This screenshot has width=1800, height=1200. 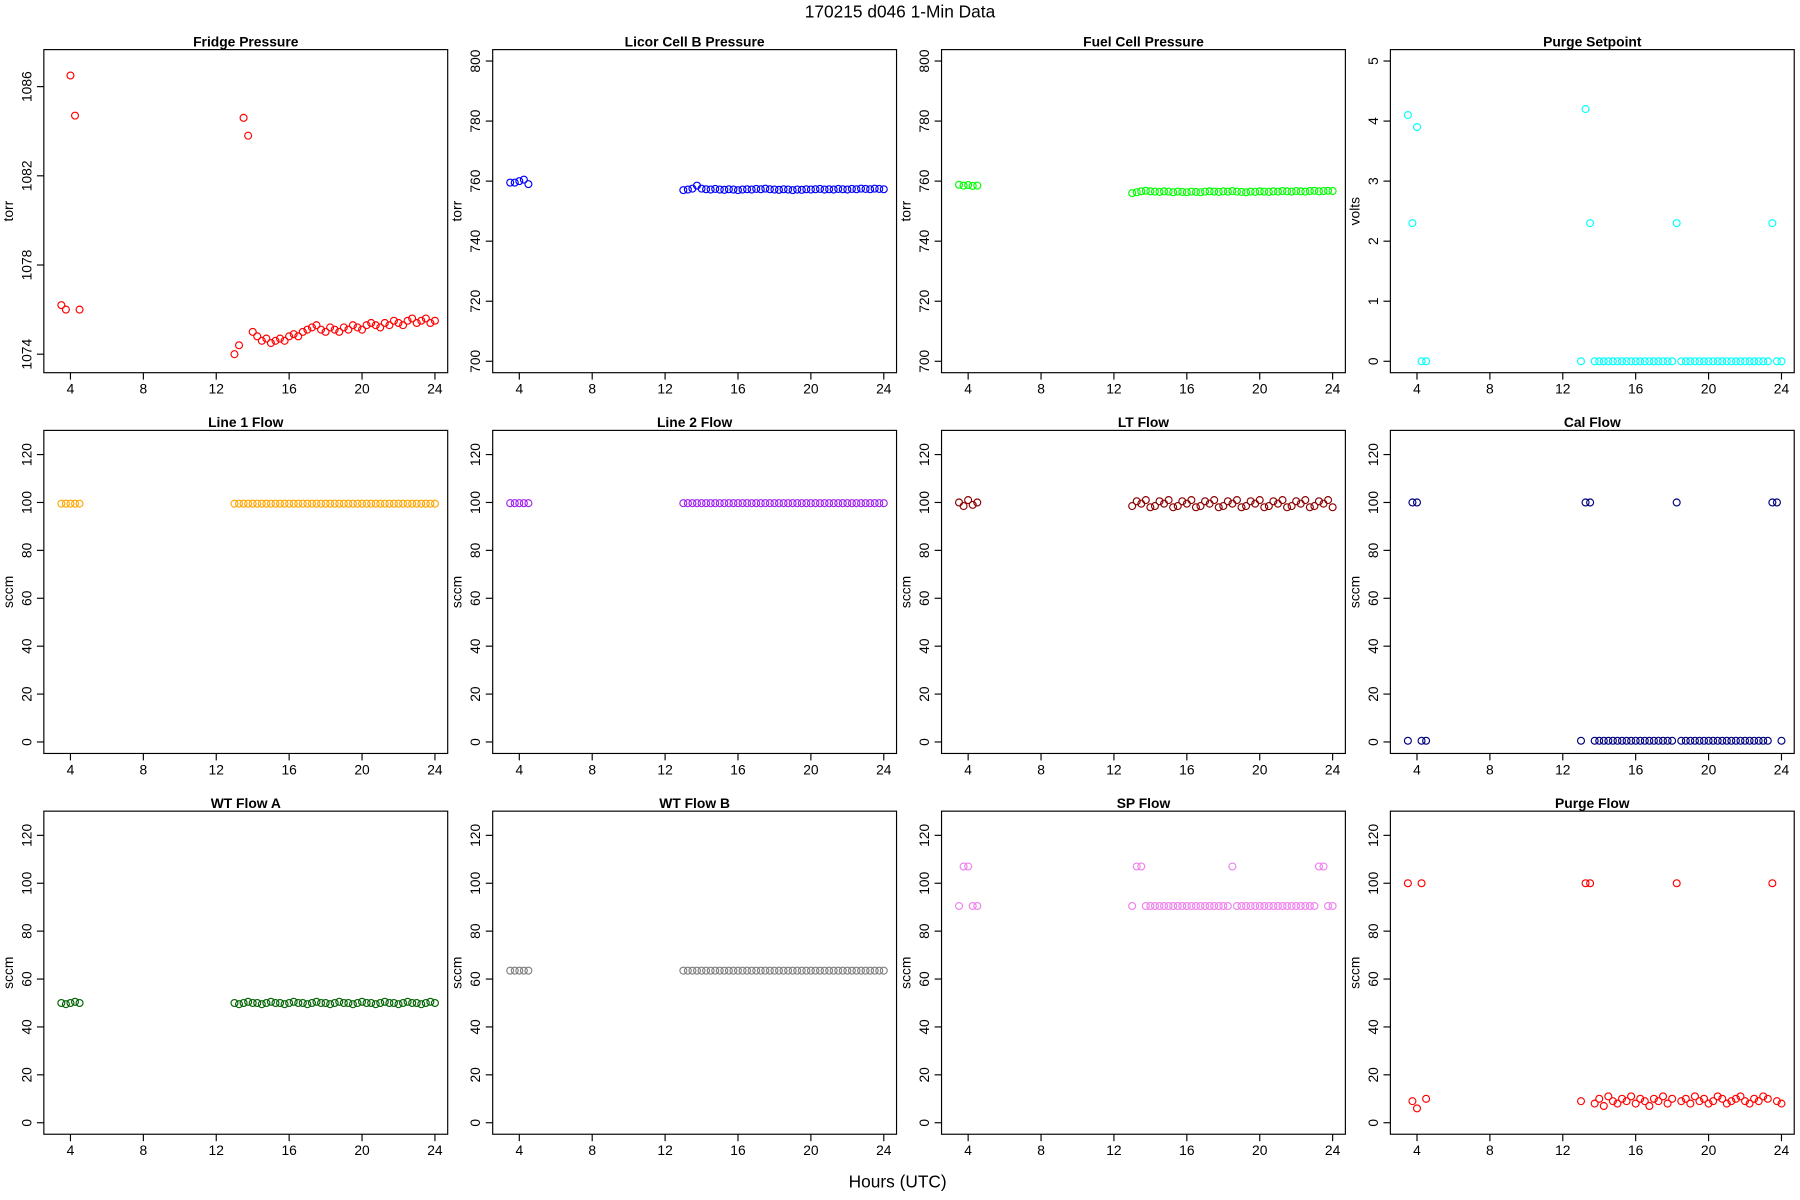 What do you see at coordinates (924, 120) in the screenshot?
I see `y-tick-label: 780` at bounding box center [924, 120].